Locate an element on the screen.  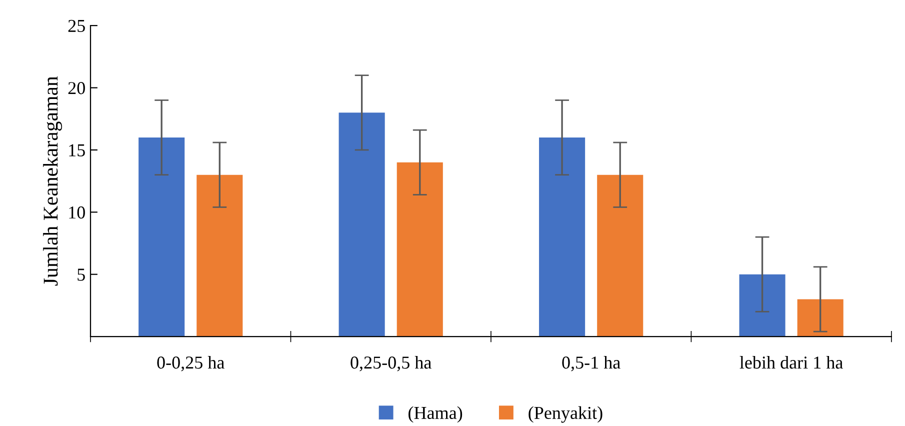
y-tick-label: 20 is located at coordinates (76, 88).